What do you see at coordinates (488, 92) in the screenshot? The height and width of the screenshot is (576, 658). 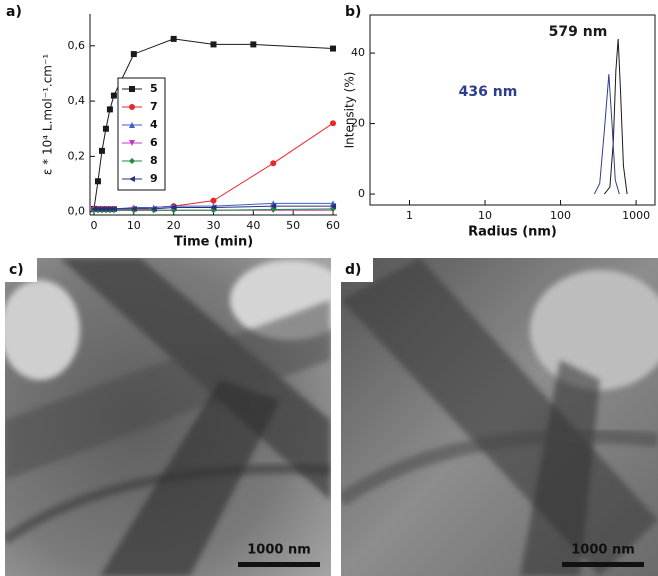 I see `annotation: 436 nm` at bounding box center [488, 92].